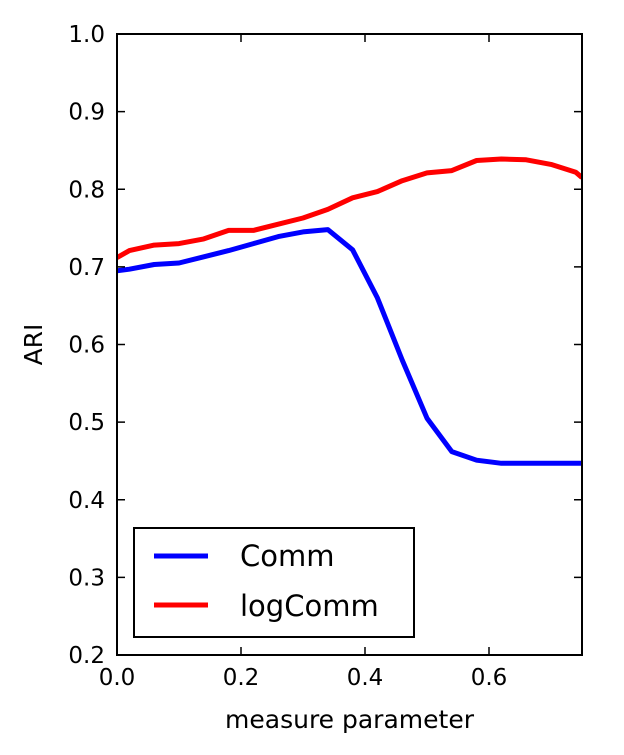 The width and height of the screenshot is (624, 755). Describe the element at coordinates (350, 719) in the screenshot. I see `x-axis-label: measure parameter` at that location.